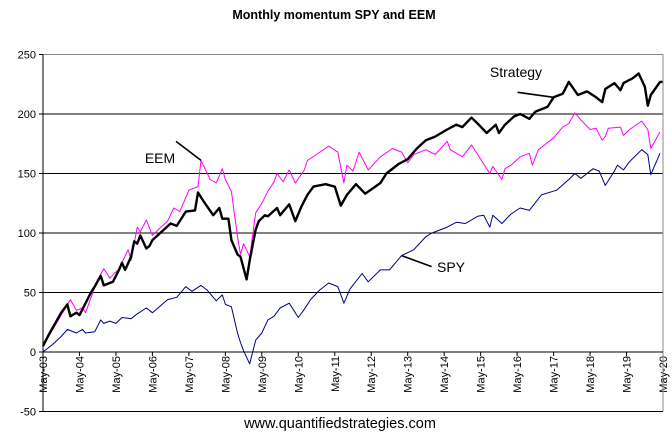 Image resolution: width=672 pixels, height=432 pixels. Describe the element at coordinates (409, 374) in the screenshot. I see `x-tick-label: May-13` at that location.